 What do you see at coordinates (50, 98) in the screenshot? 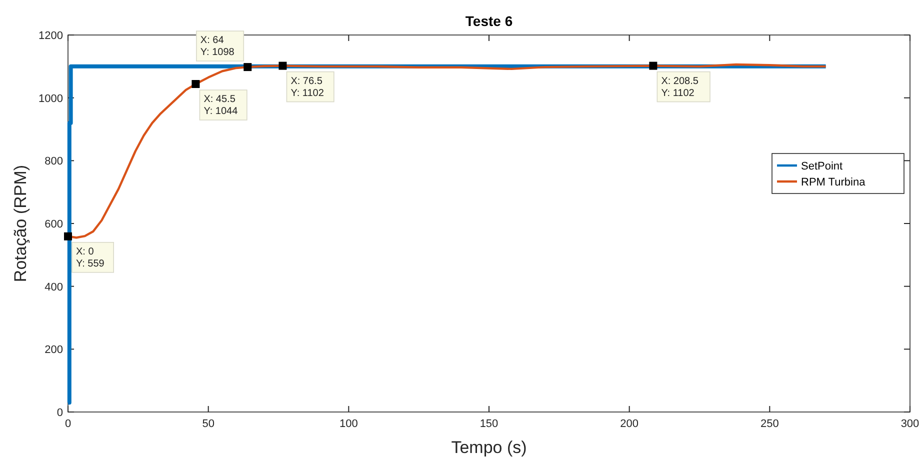
I see `y-tick-label: 1000` at bounding box center [50, 98].